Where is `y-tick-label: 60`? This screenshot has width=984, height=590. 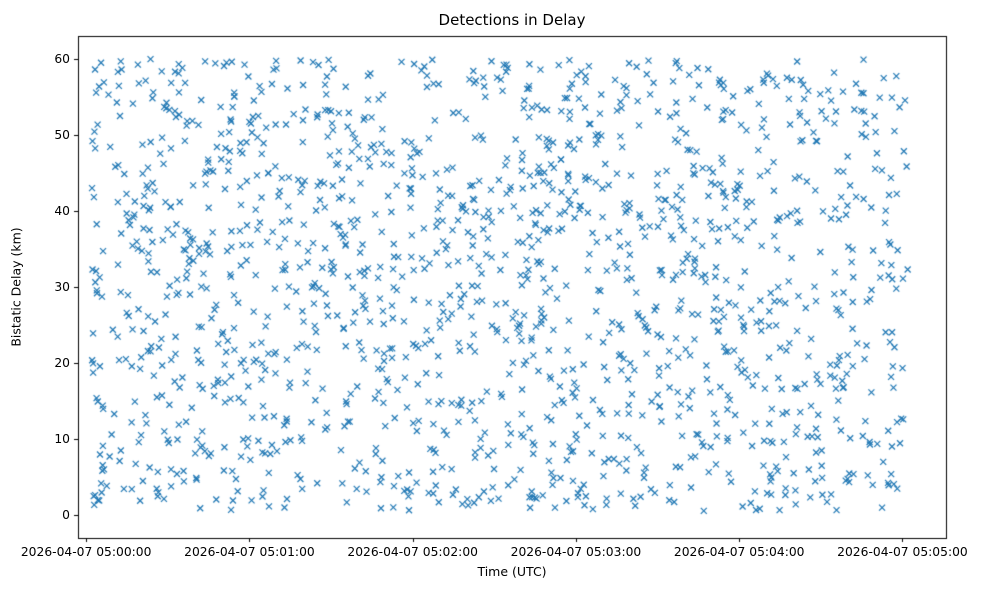
y-tick-label: 60 is located at coordinates (62, 58).